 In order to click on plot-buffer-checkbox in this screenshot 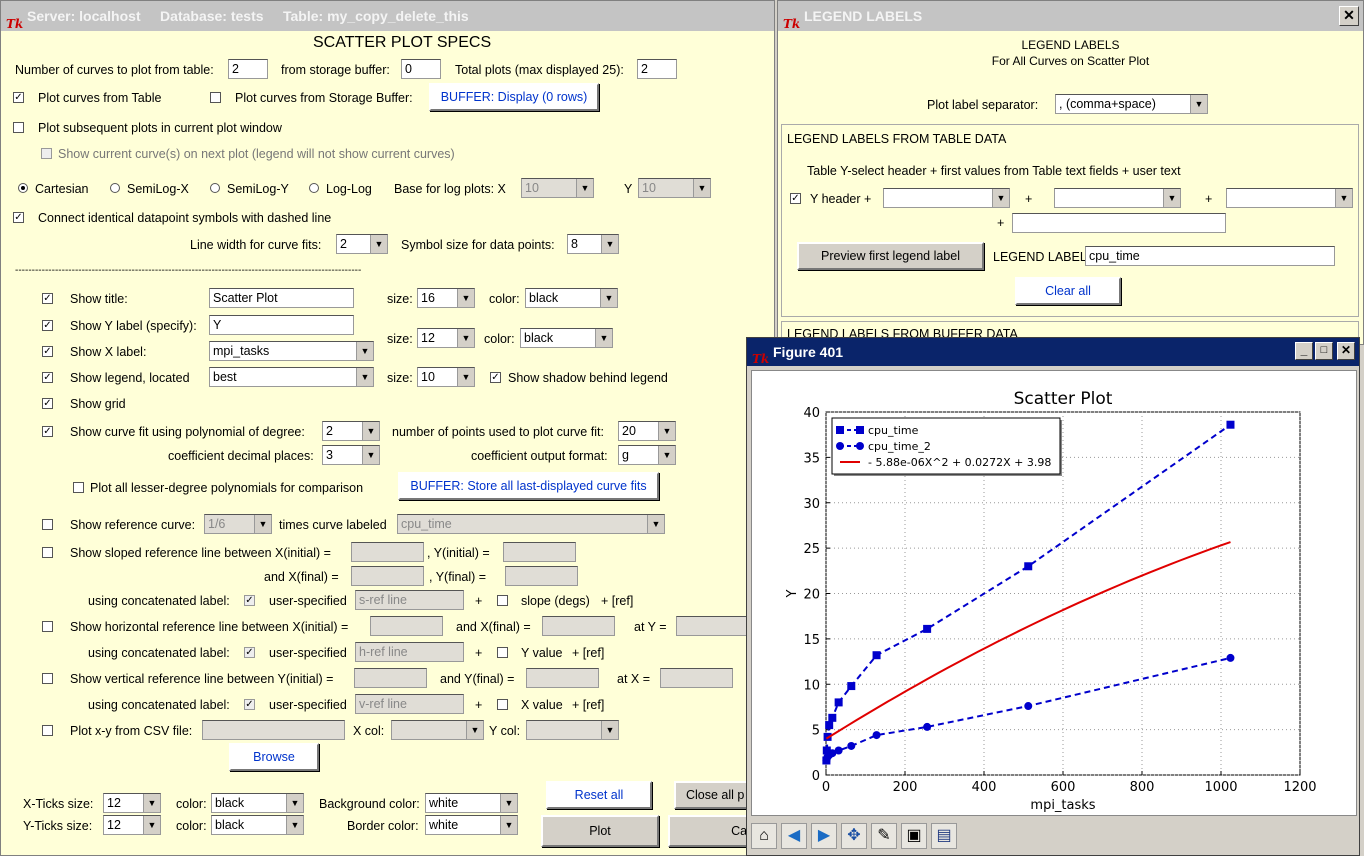, I will do `click(215, 97)`.